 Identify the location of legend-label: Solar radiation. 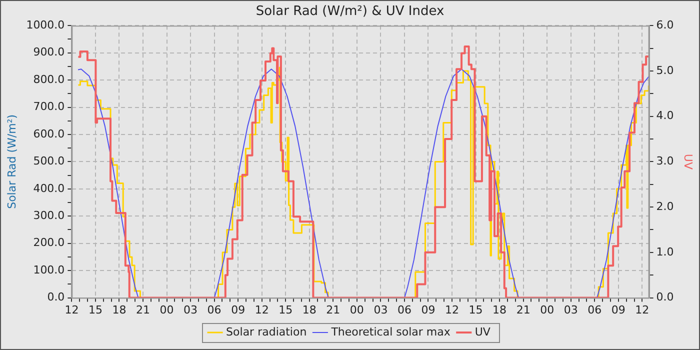
(266, 331).